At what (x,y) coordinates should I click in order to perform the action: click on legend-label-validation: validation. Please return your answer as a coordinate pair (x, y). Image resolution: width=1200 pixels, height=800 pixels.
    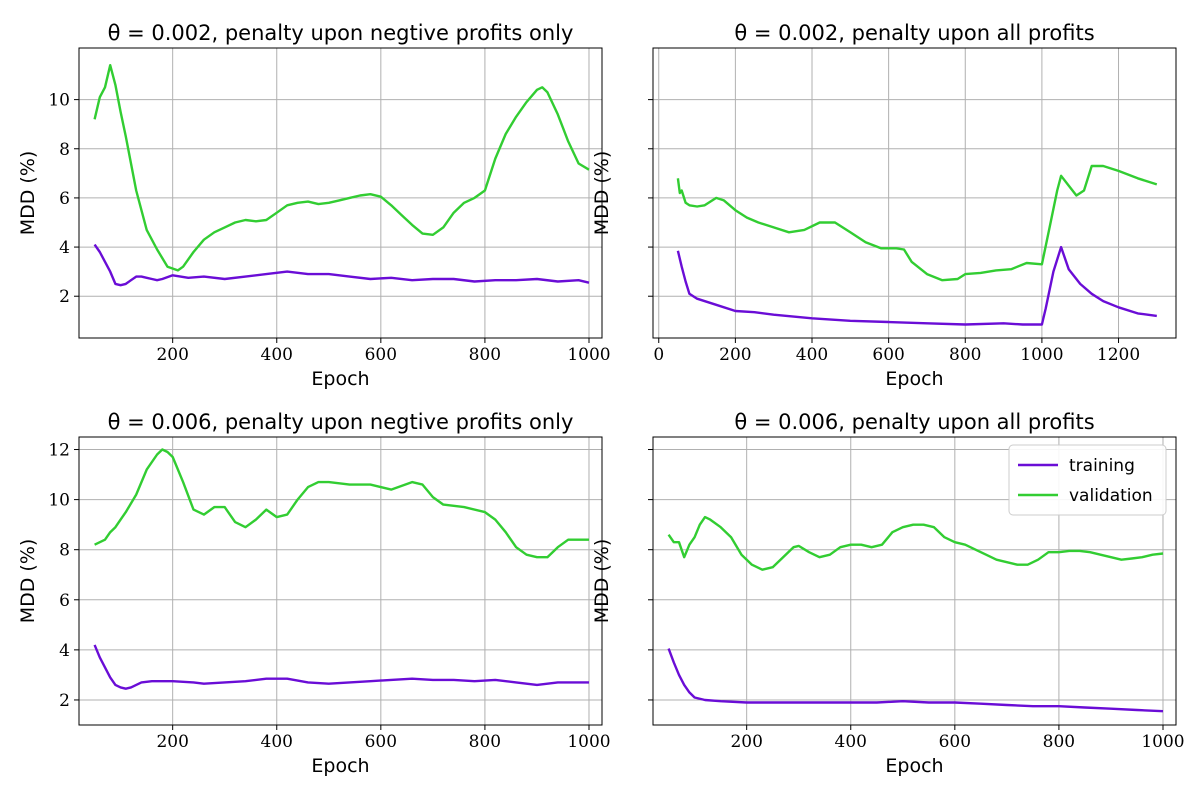
    Looking at the image, I should click on (1111, 496).